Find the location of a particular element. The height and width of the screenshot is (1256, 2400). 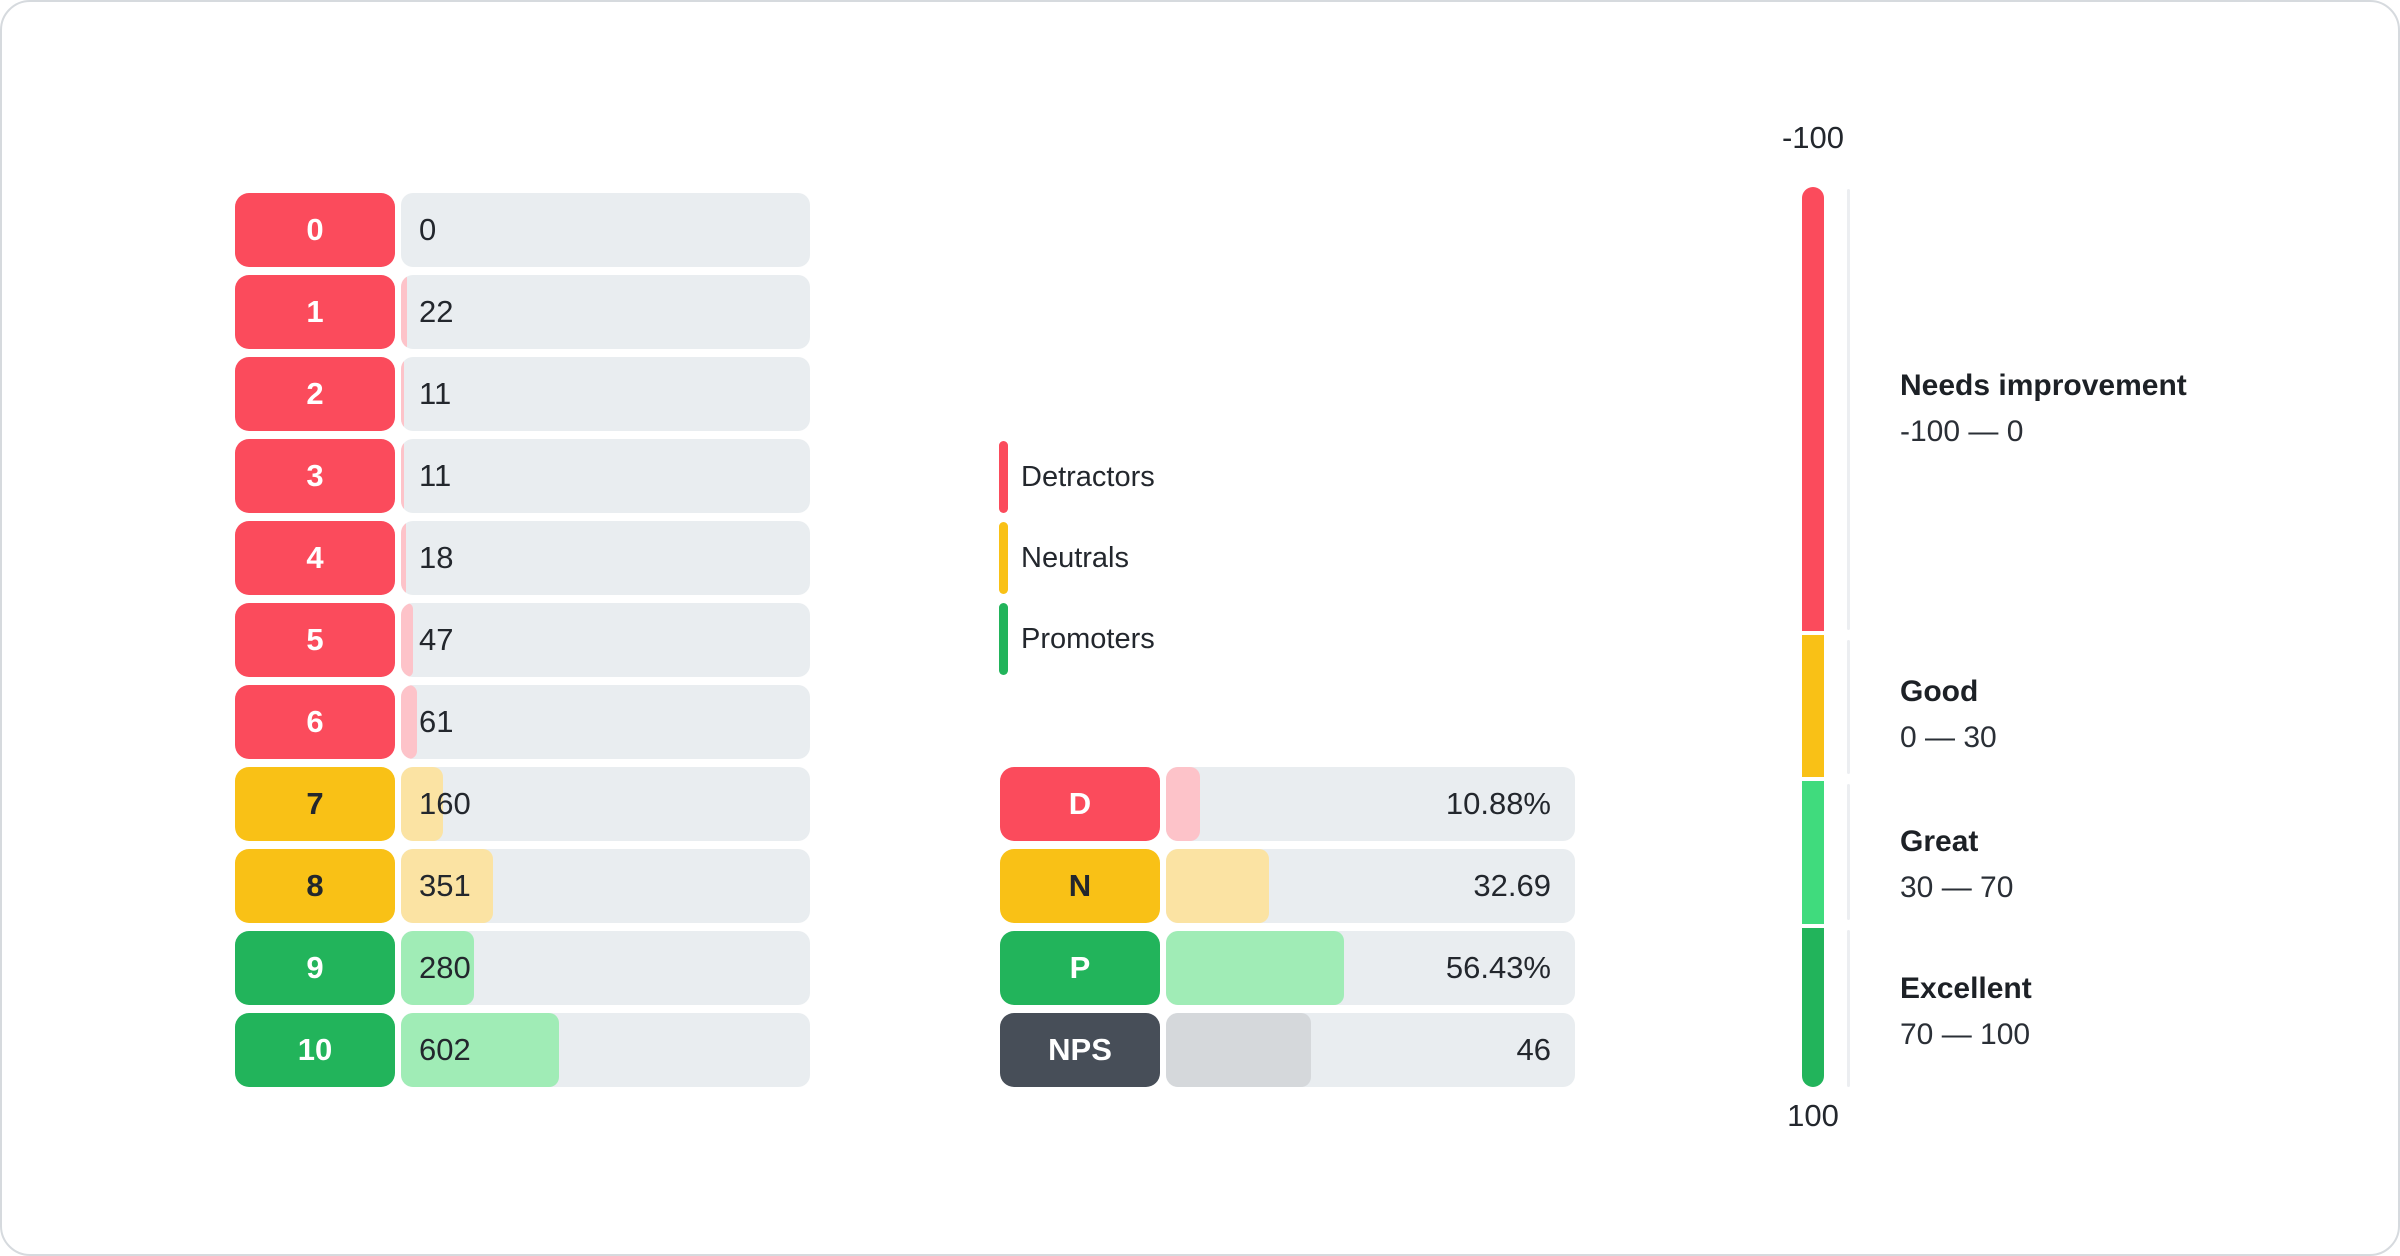

score-track-6: 61 is located at coordinates (605, 722).